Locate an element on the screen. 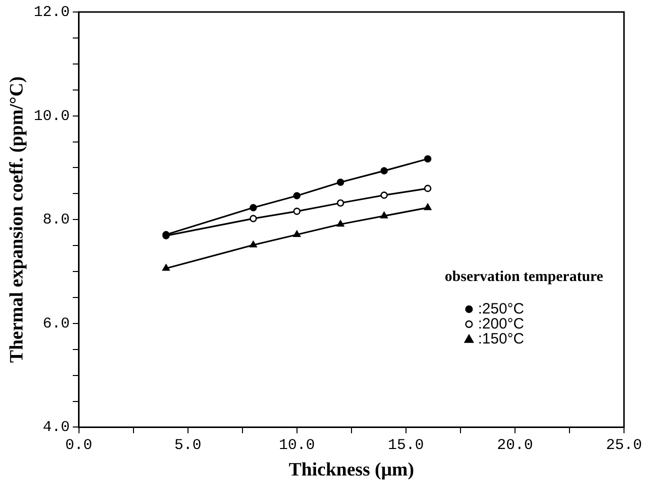 The width and height of the screenshot is (646, 484). y-tick-label: 6.0 is located at coordinates (56, 323).